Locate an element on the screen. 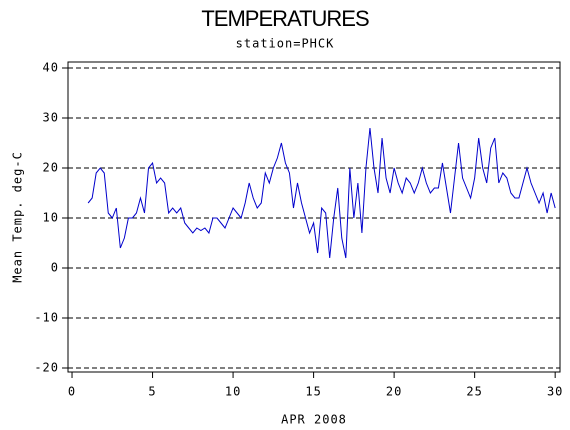 The image size is (570, 430). y-tick-label: -20 is located at coordinates (46, 368).